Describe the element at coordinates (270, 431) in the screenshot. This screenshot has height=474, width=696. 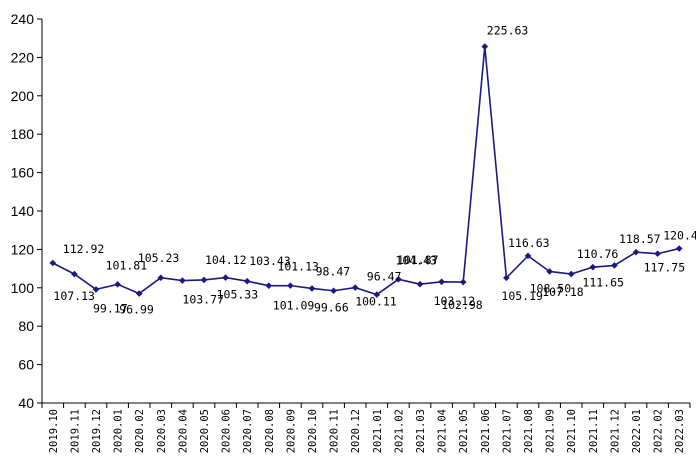
I see `x-tick-label: 2020.08` at that location.